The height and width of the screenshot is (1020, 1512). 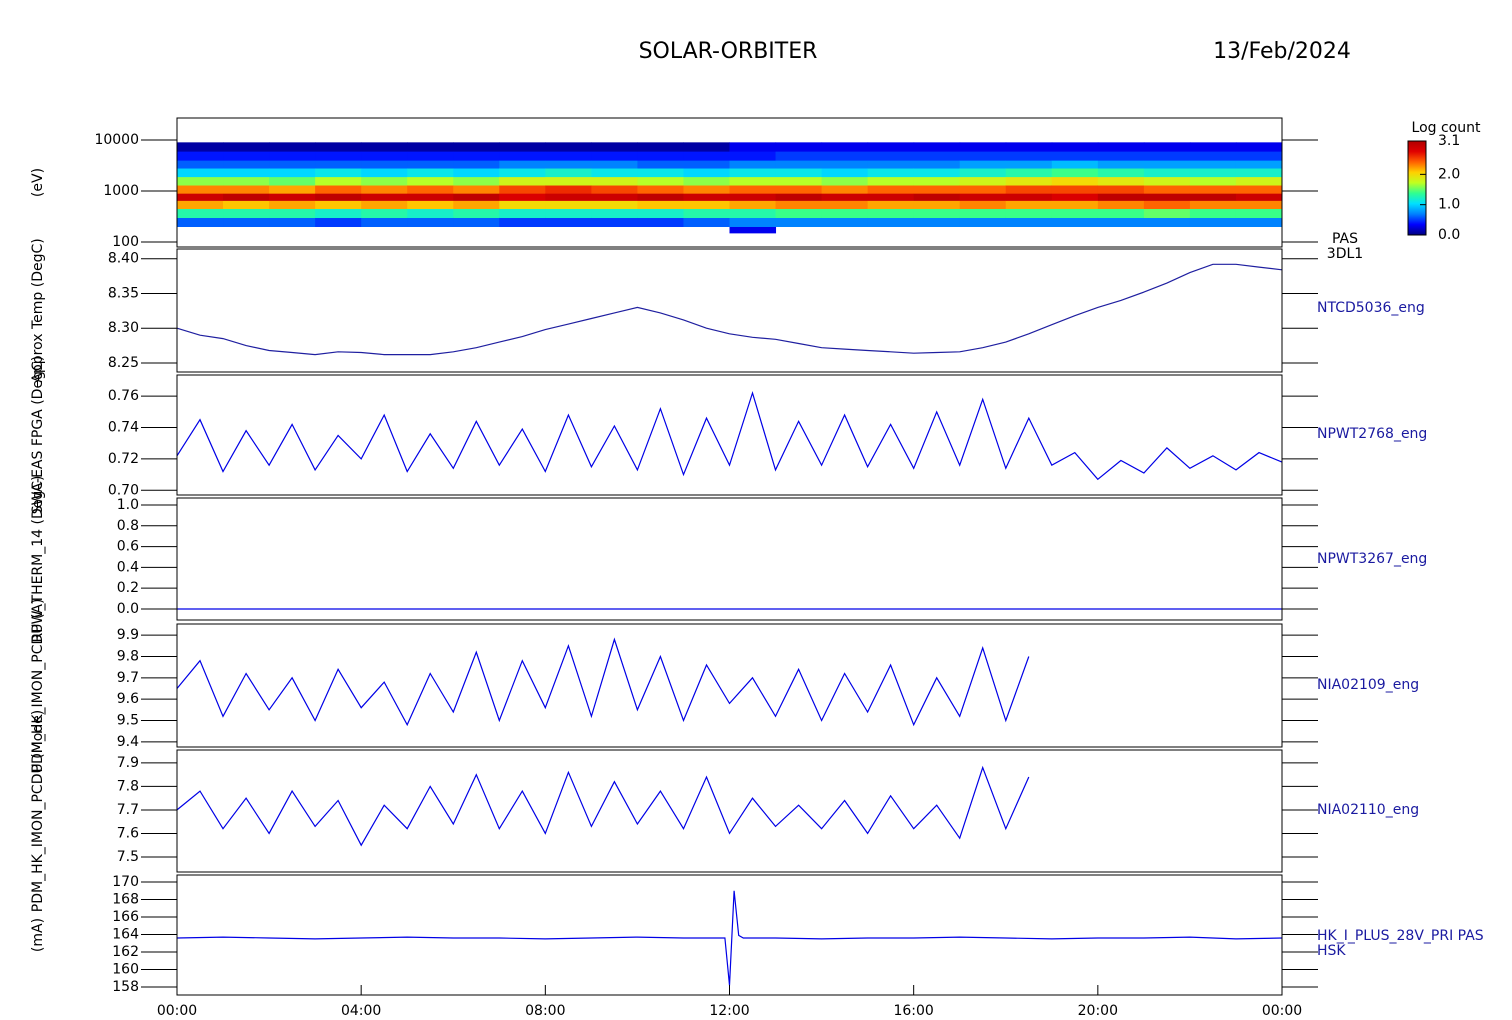 What do you see at coordinates (38, 182) in the screenshot?
I see `y-axis-label: (eV)` at bounding box center [38, 182].